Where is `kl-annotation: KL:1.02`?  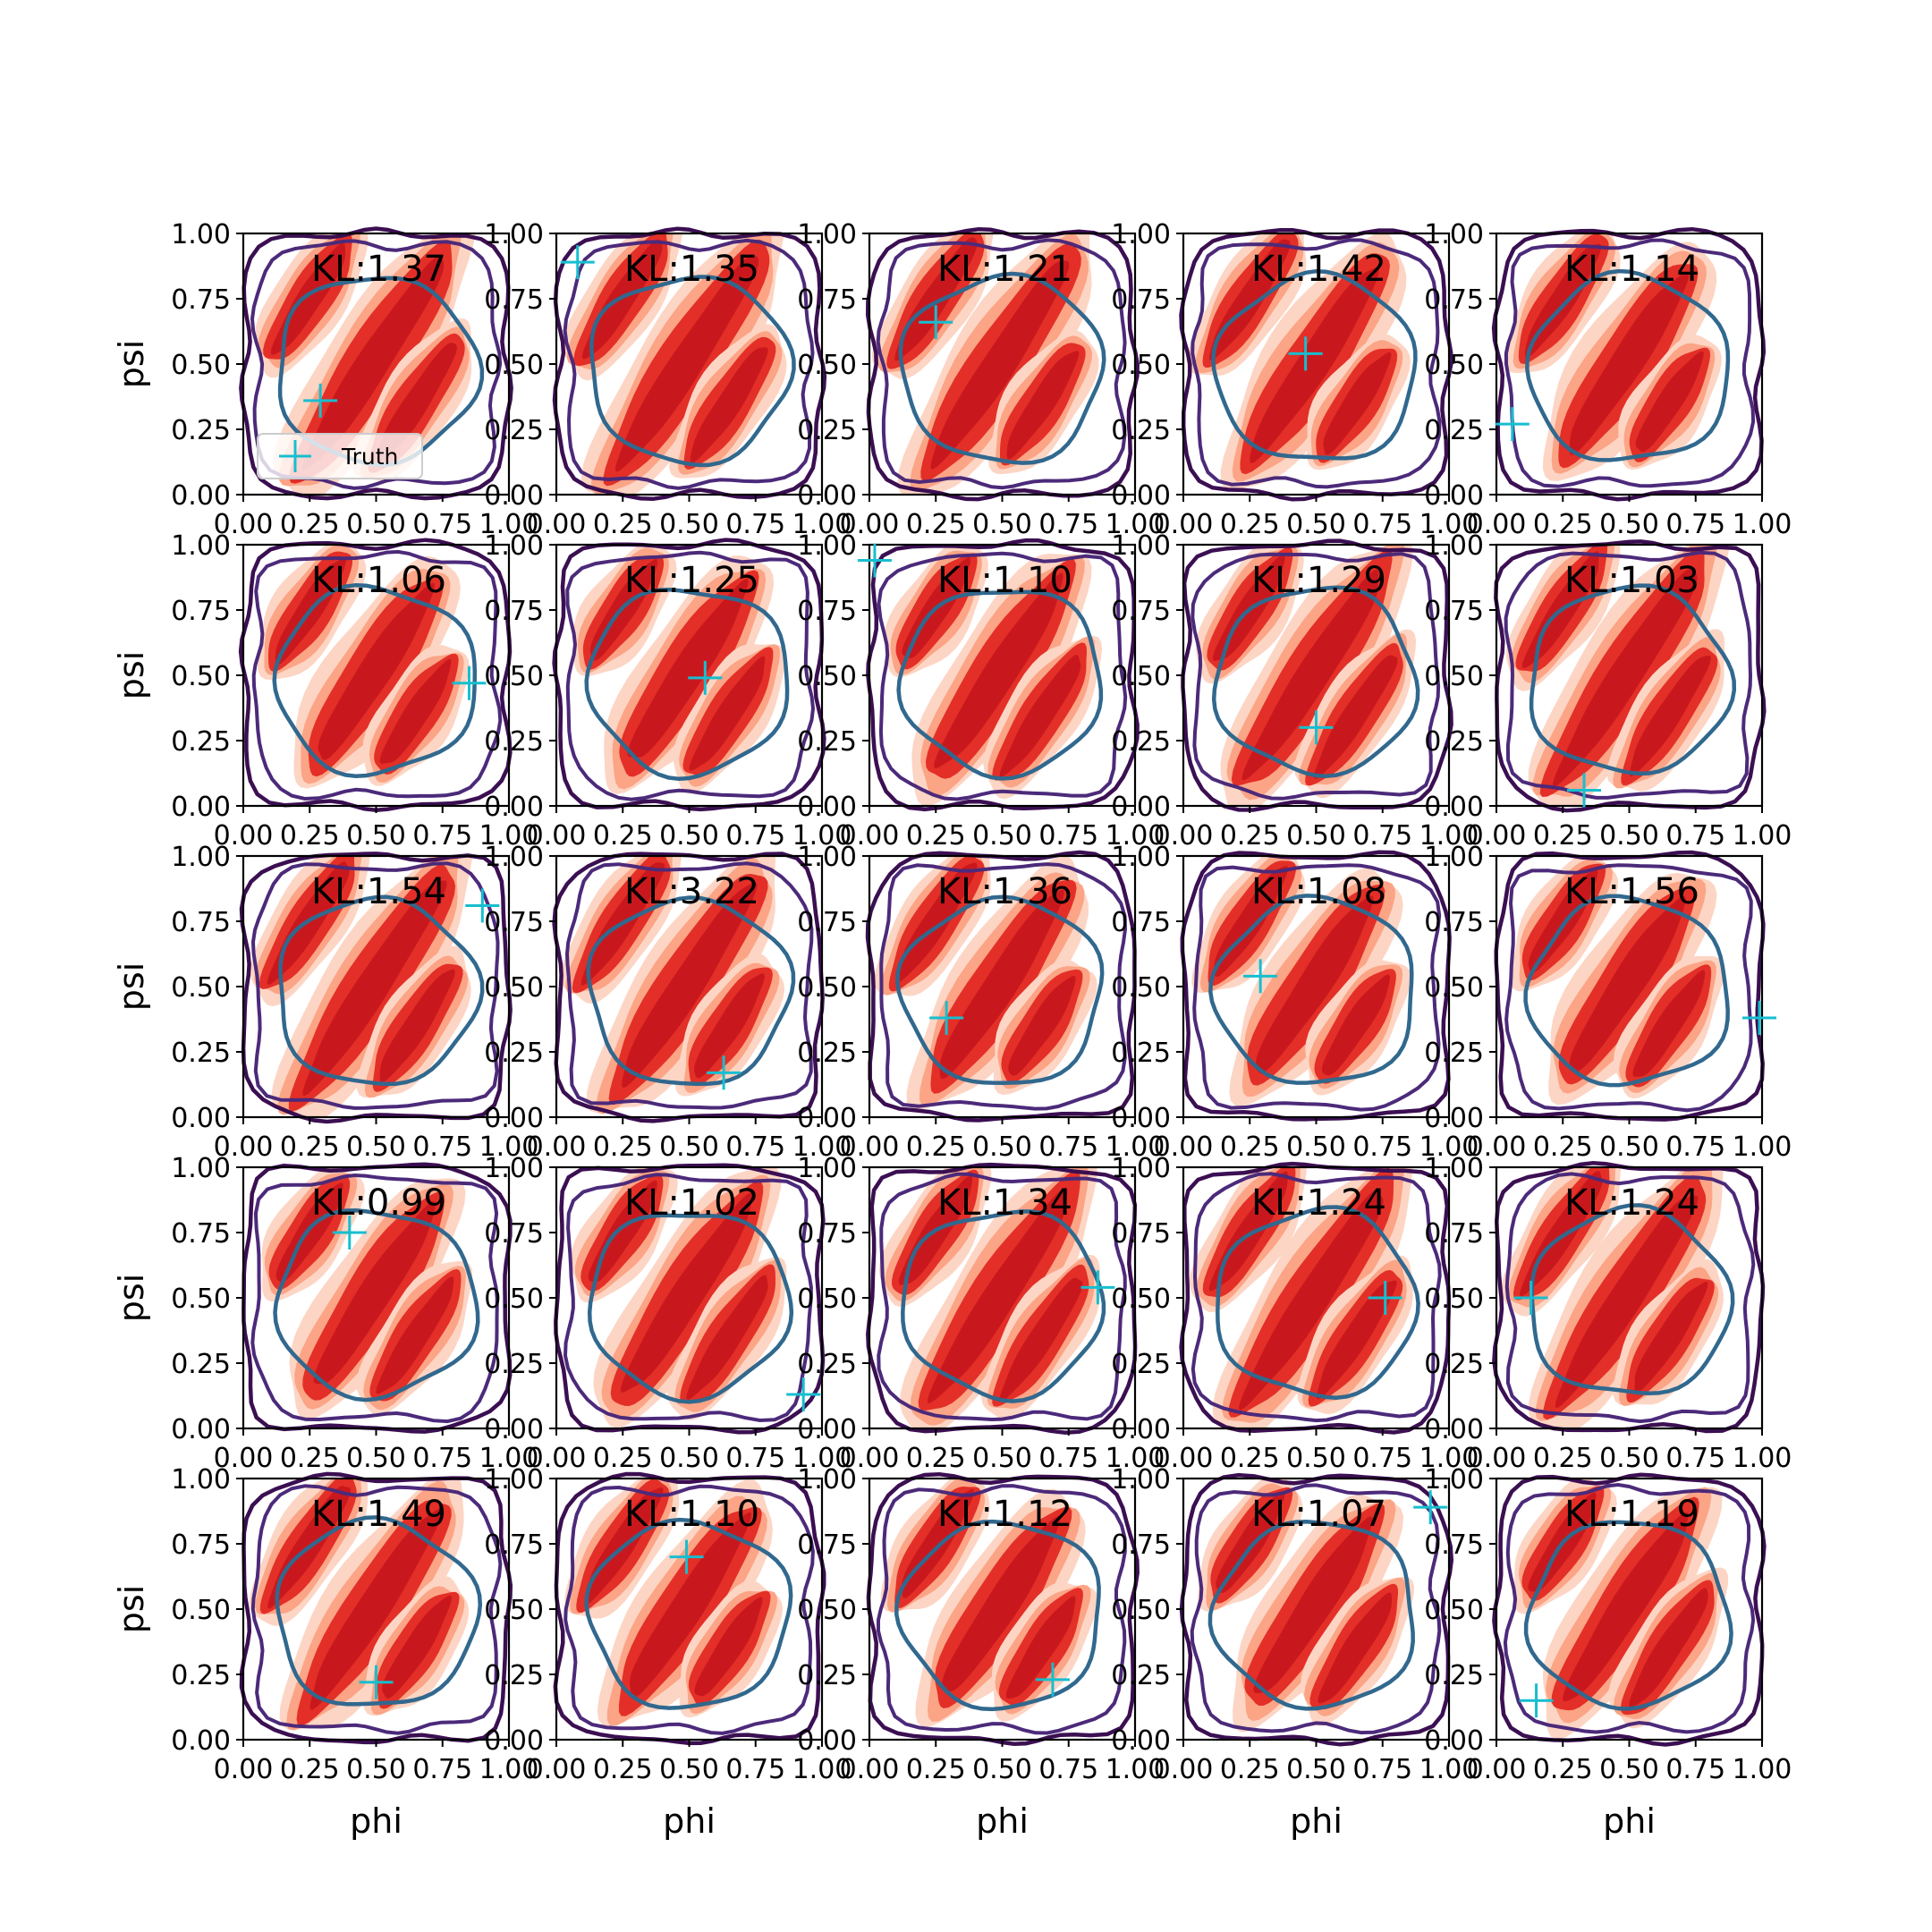 kl-annotation: KL:1.02 is located at coordinates (691, 1203).